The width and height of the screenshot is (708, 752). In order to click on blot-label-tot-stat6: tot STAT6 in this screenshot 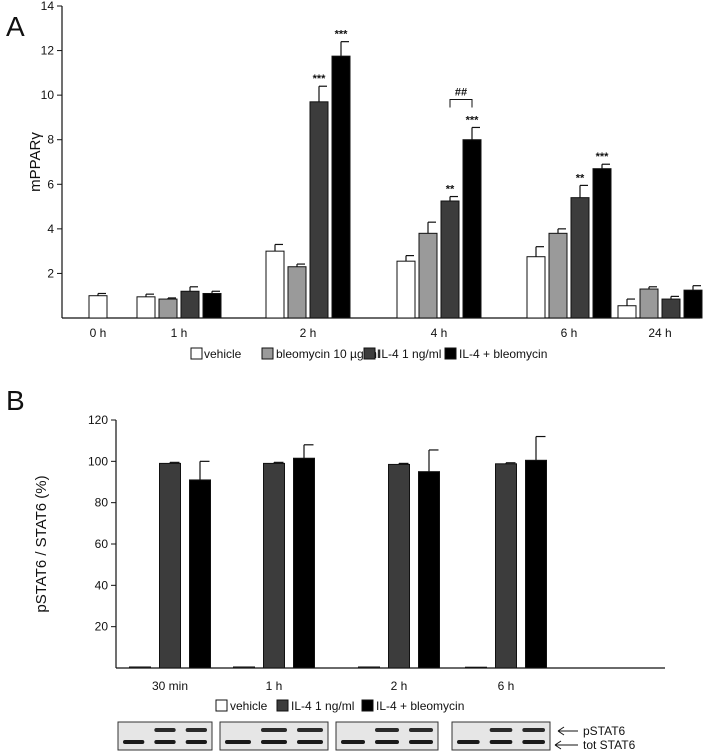, I will do `click(609, 745)`.